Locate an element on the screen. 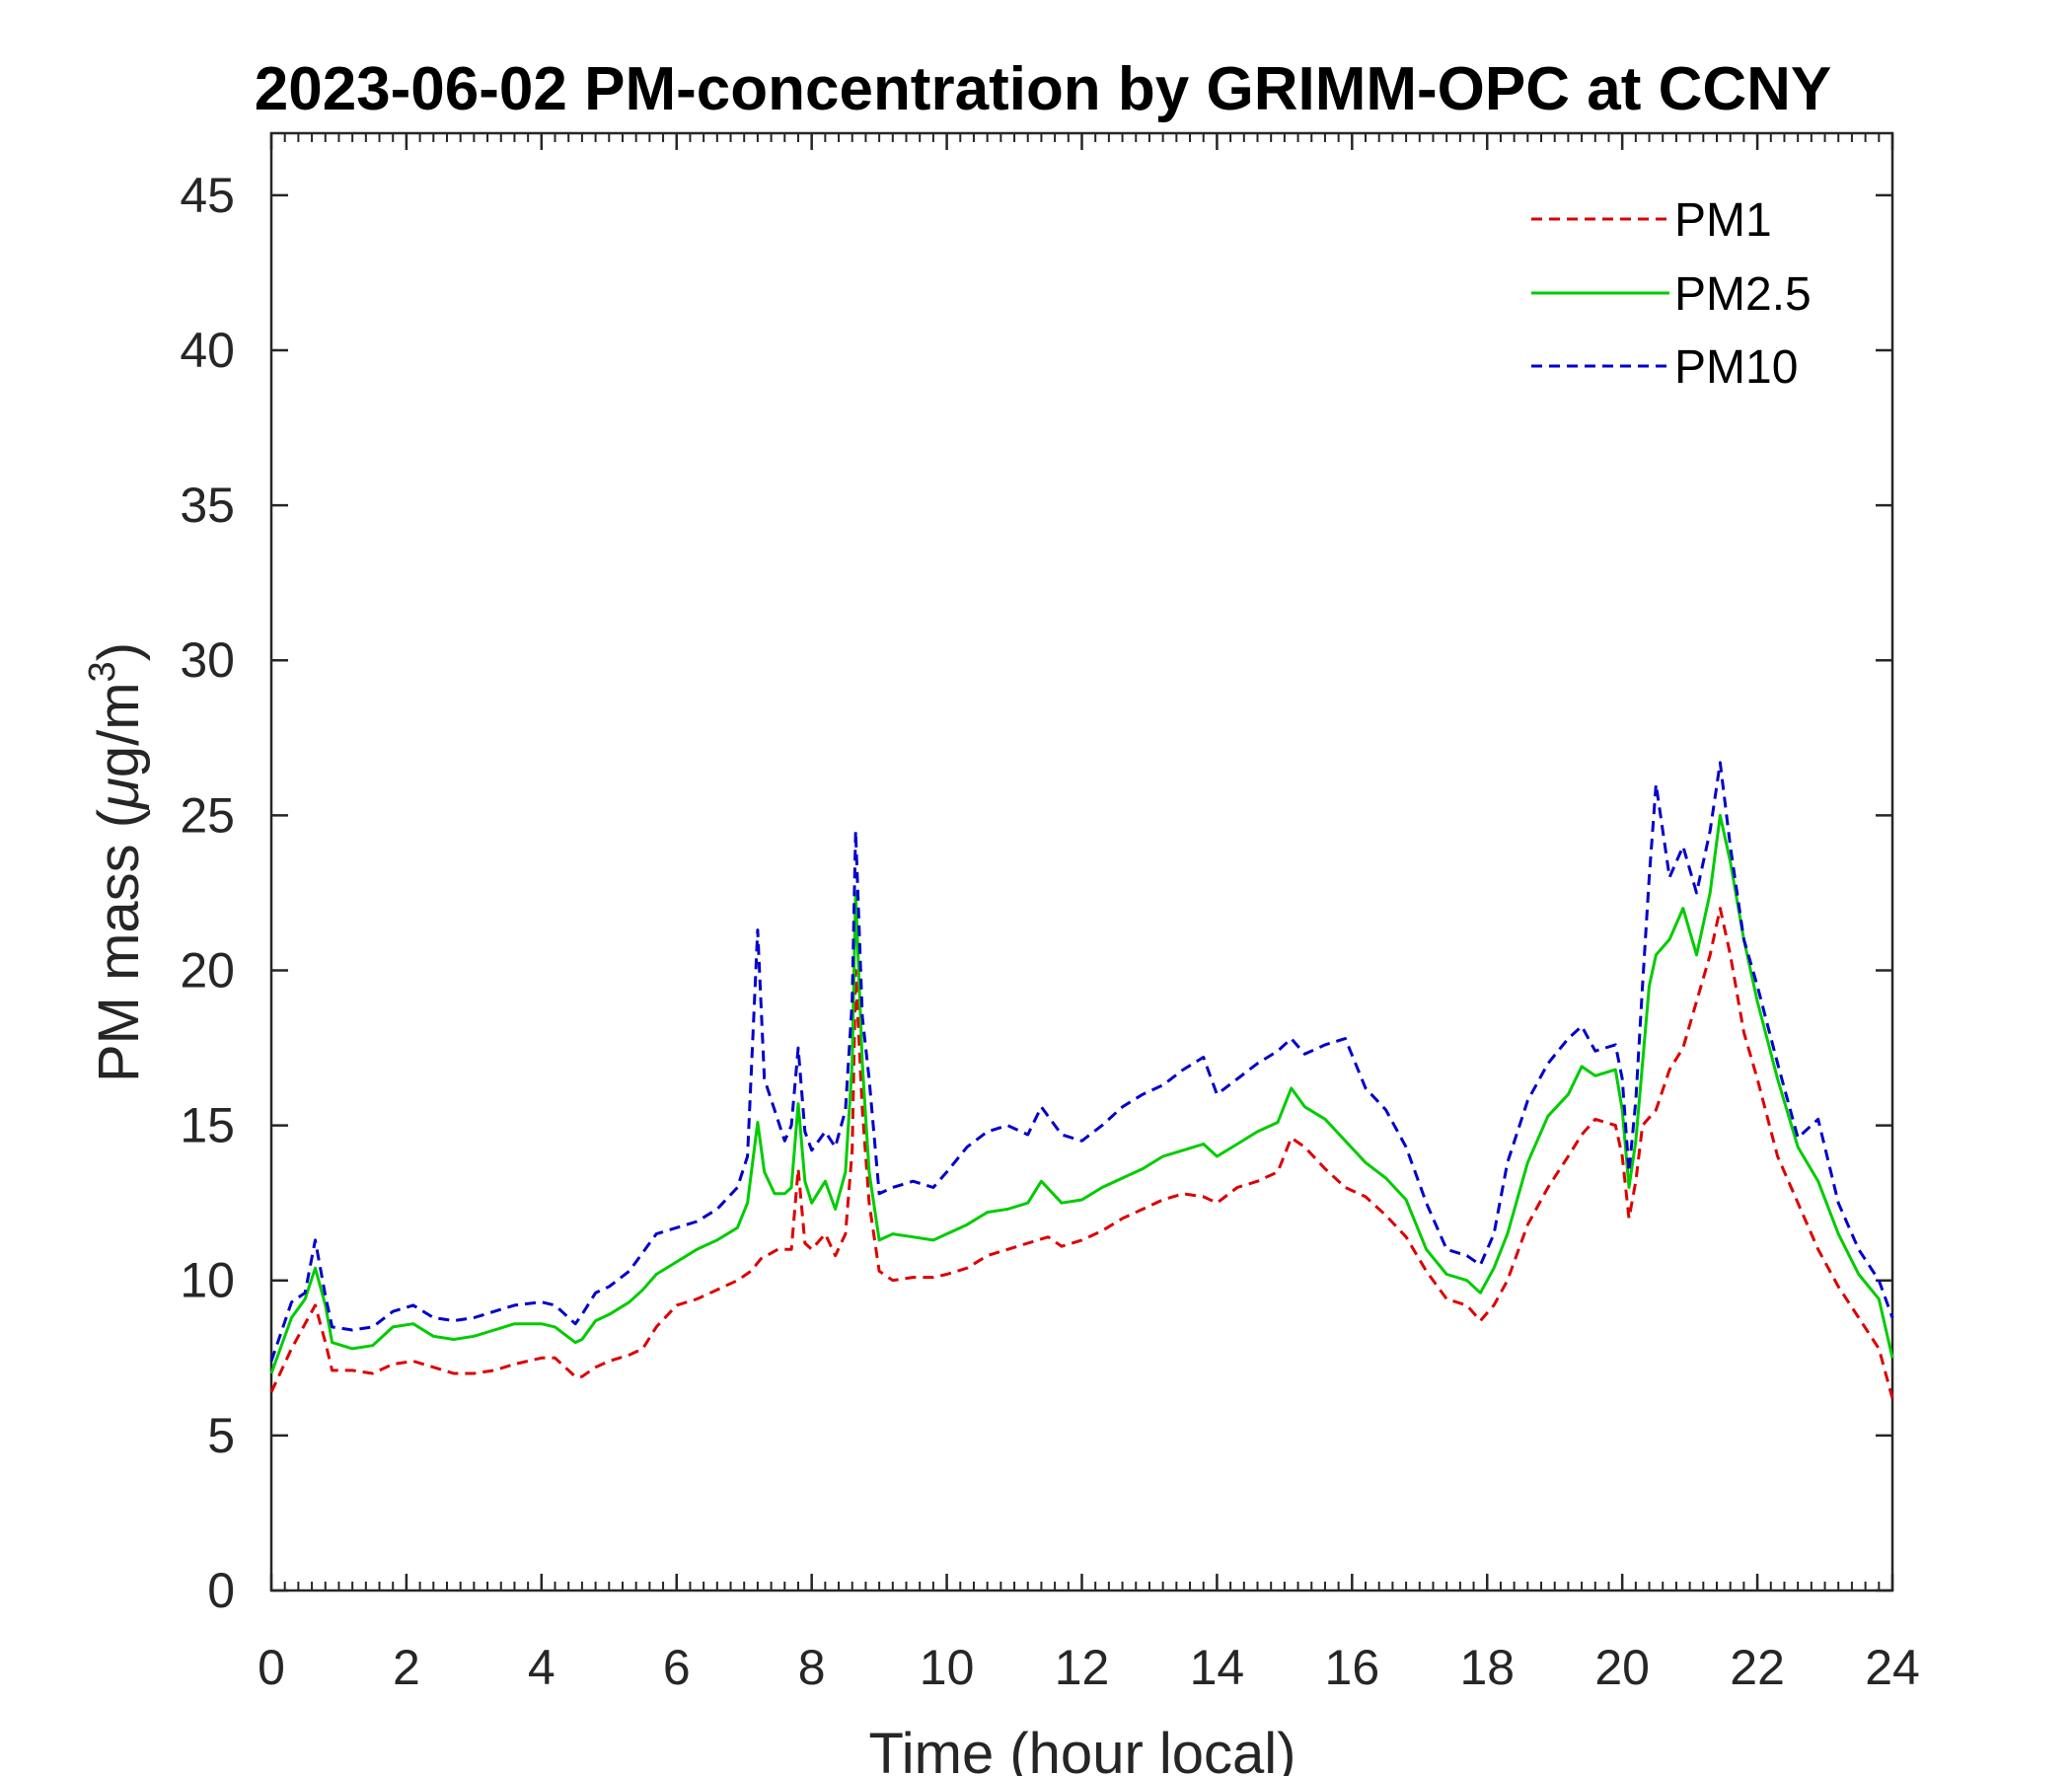 This screenshot has width=2072, height=1776. x-tick-label: 6 is located at coordinates (677, 1668).